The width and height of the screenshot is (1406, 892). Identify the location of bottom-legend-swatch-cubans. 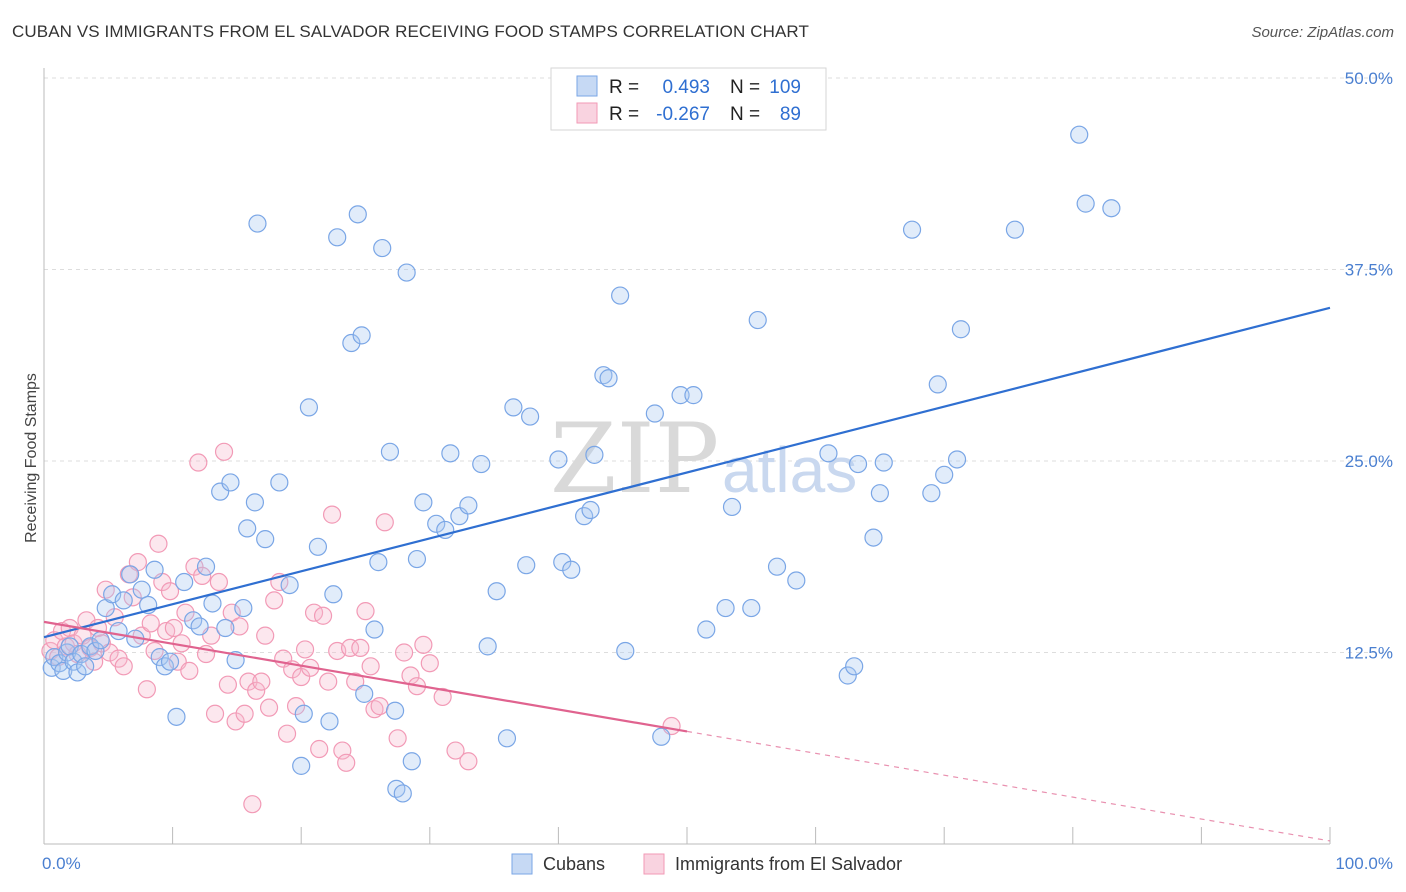
(522, 864).